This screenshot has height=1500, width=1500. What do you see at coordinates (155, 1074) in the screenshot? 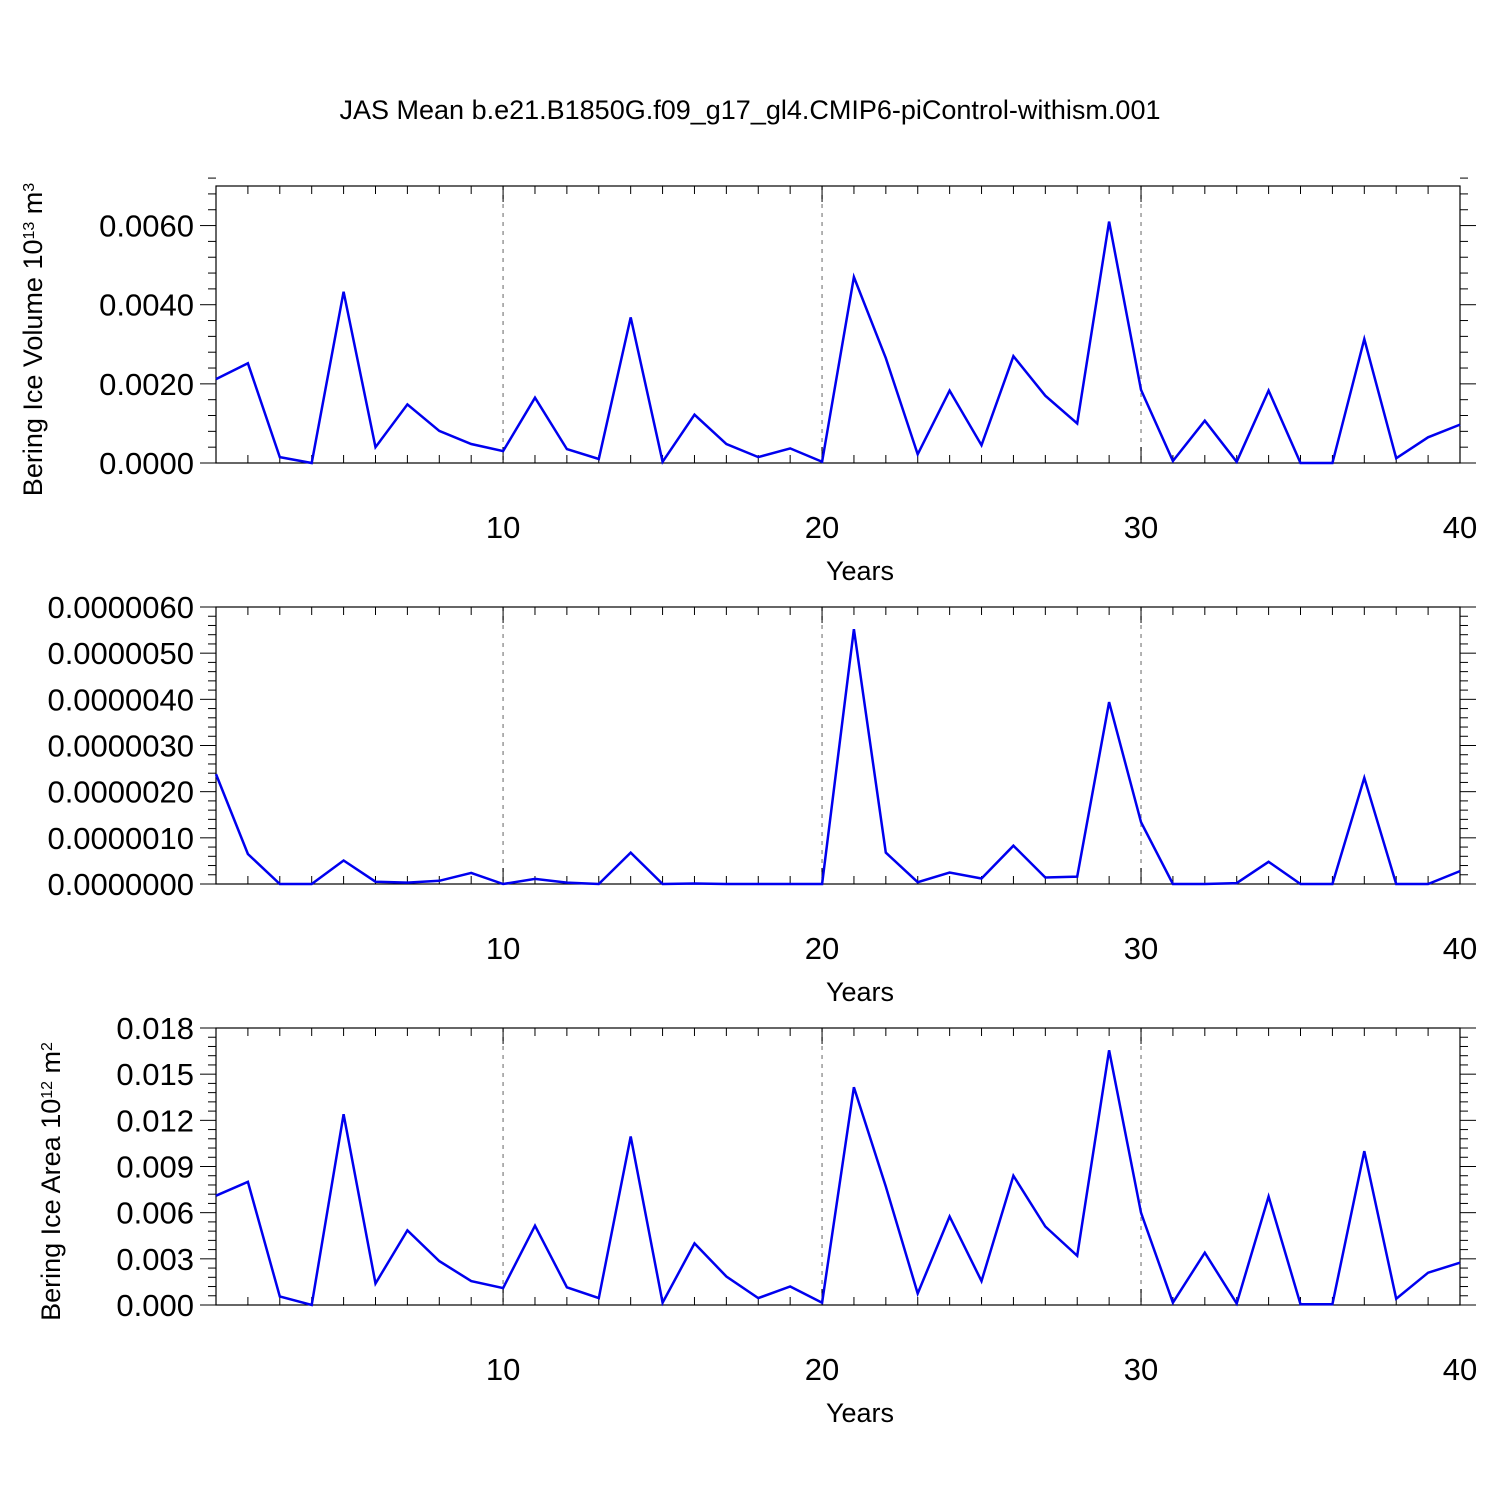
I see `p2-ytick-label: 0.015` at bounding box center [155, 1074].